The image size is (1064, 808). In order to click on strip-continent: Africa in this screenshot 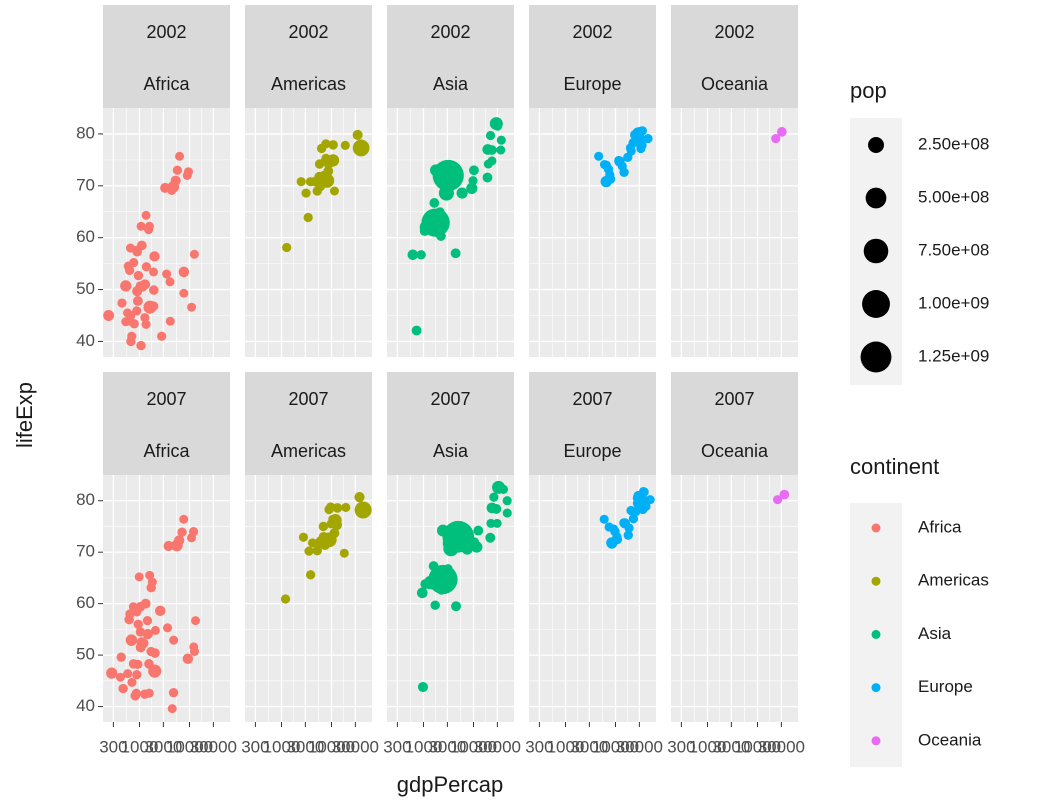, I will do `click(166, 451)`.